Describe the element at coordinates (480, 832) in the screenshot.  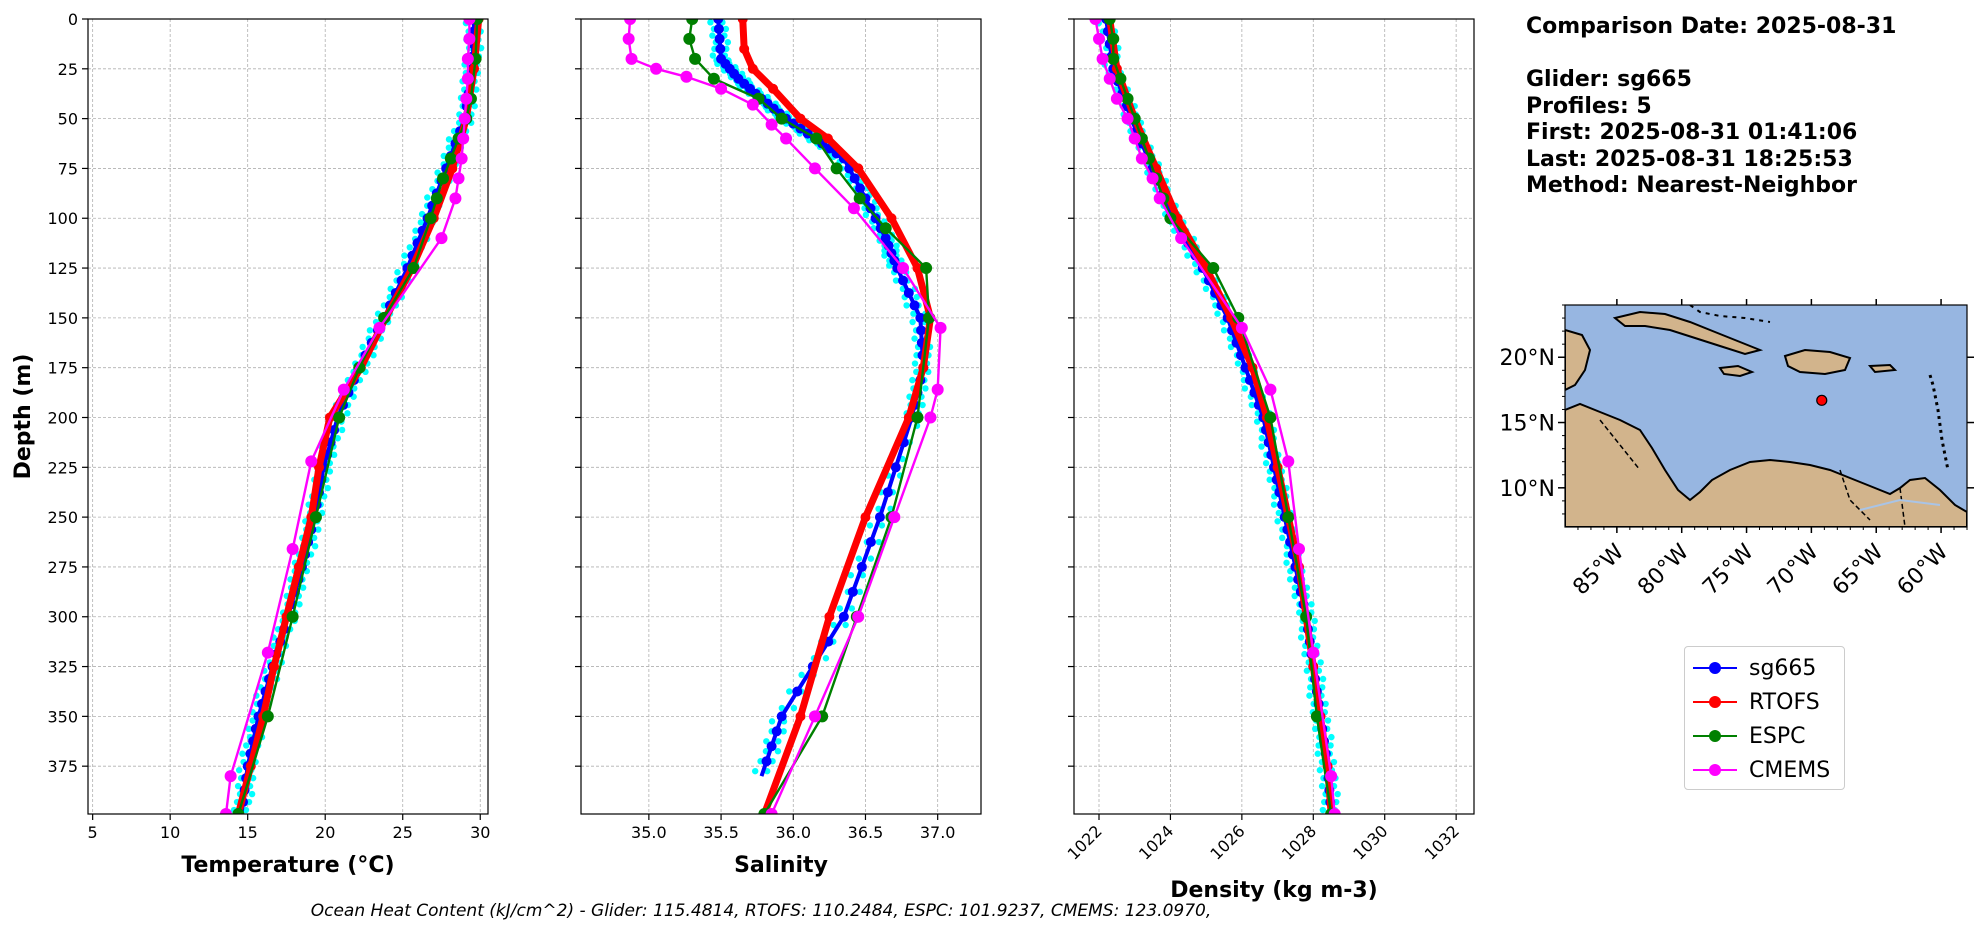
I see `x-tick-label: 30` at that location.